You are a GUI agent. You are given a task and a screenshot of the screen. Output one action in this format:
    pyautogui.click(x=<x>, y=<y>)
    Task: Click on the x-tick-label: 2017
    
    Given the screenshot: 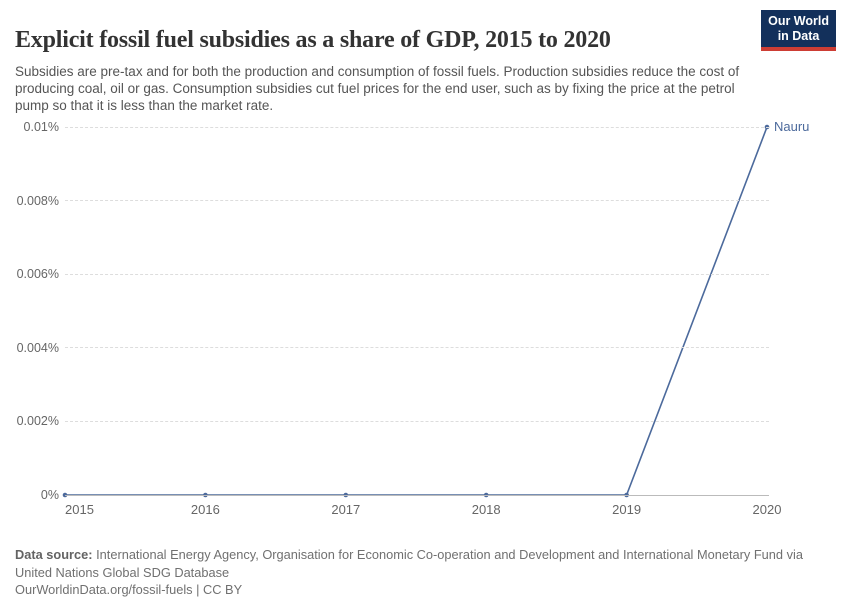 What is the action you would take?
    pyautogui.click(x=346, y=509)
    